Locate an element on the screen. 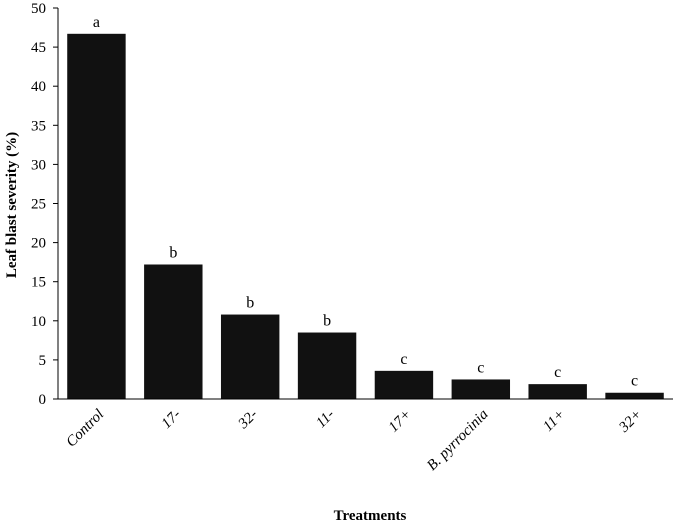  y-tick-label: 10 is located at coordinates (38, 322).